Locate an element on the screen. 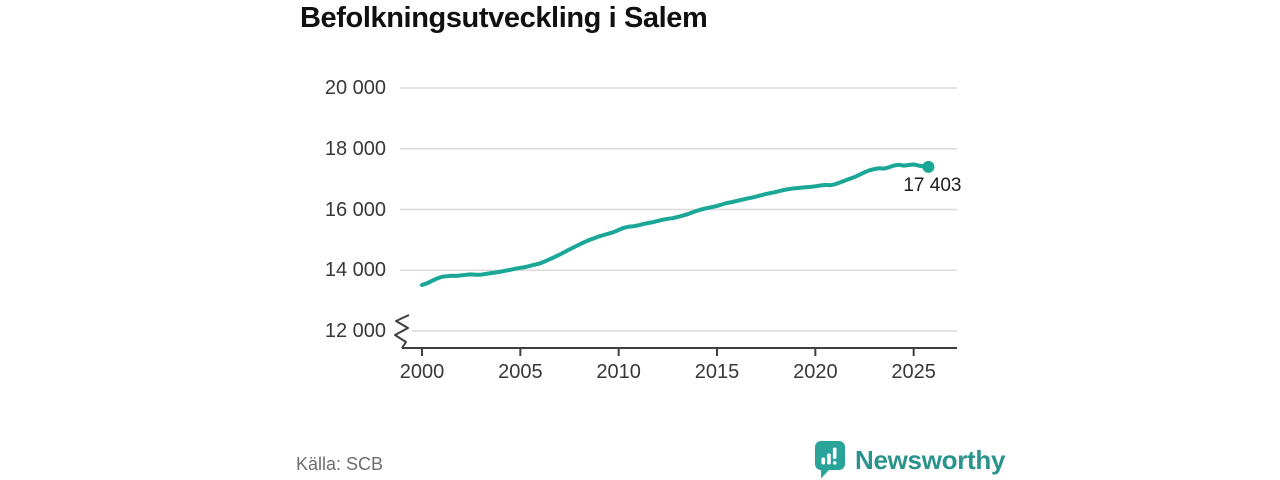 The height and width of the screenshot is (480, 1280). x-tick-label: 2015 is located at coordinates (717, 372).